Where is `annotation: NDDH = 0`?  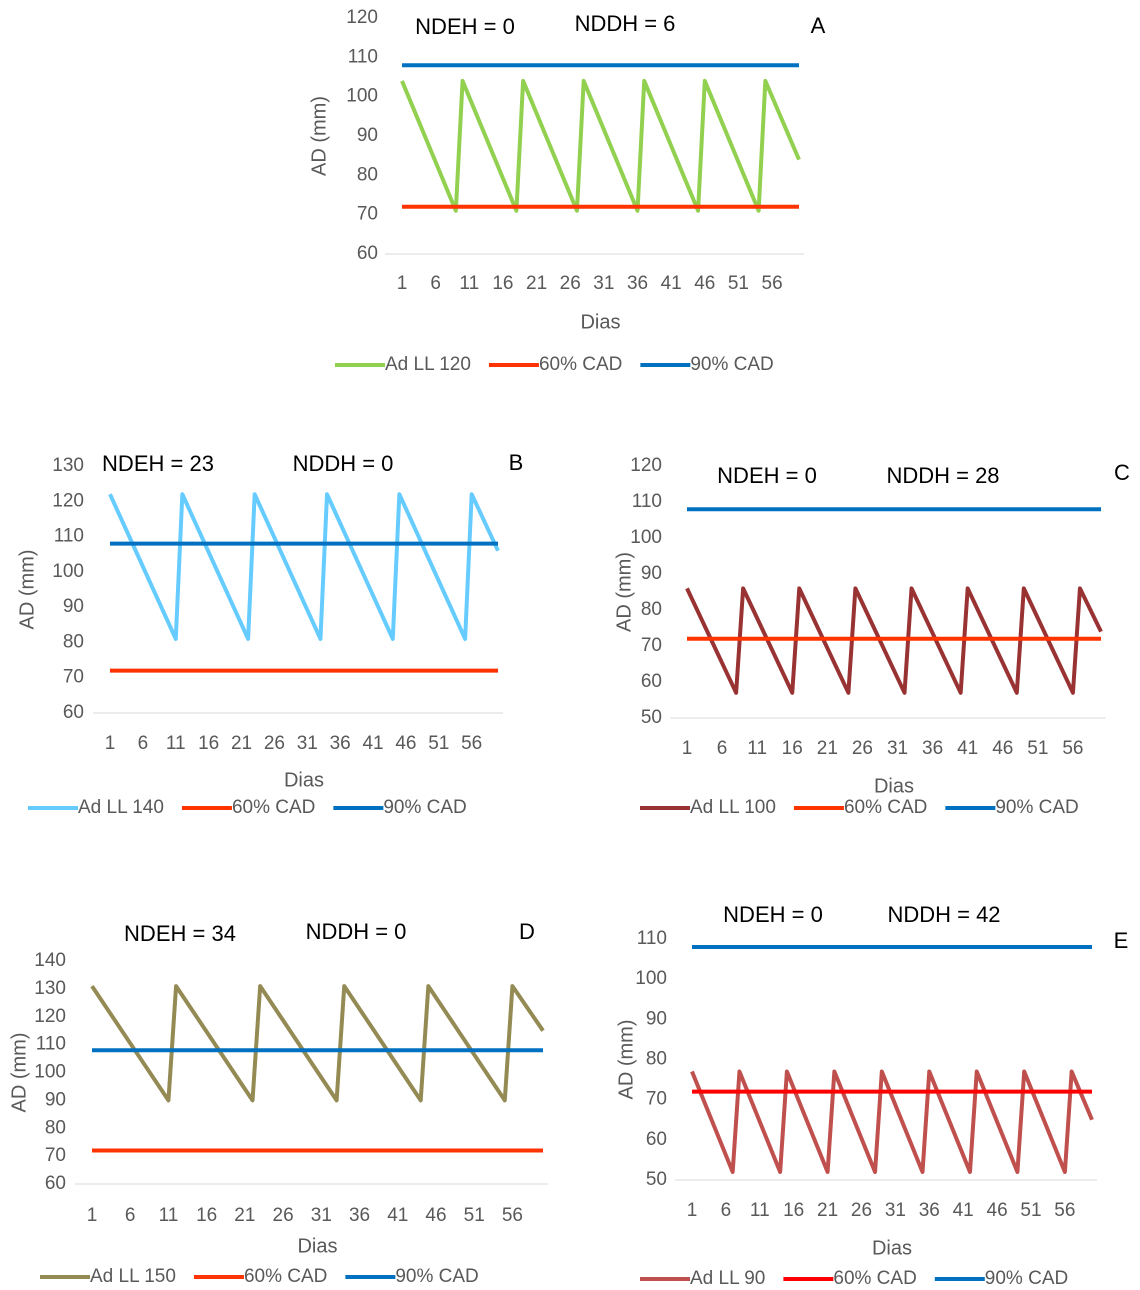
annotation: NDDH = 0 is located at coordinates (343, 463).